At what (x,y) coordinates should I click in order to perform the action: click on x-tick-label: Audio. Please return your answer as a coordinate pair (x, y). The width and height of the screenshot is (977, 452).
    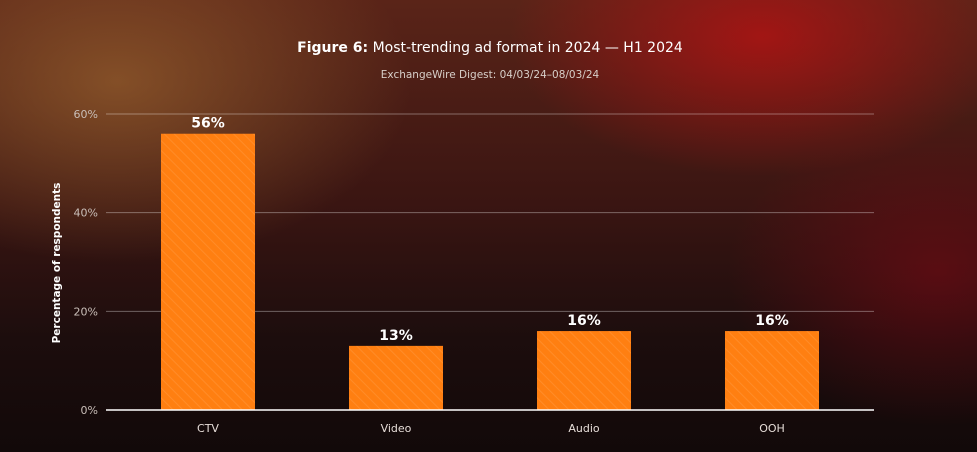
    Looking at the image, I should click on (584, 428).